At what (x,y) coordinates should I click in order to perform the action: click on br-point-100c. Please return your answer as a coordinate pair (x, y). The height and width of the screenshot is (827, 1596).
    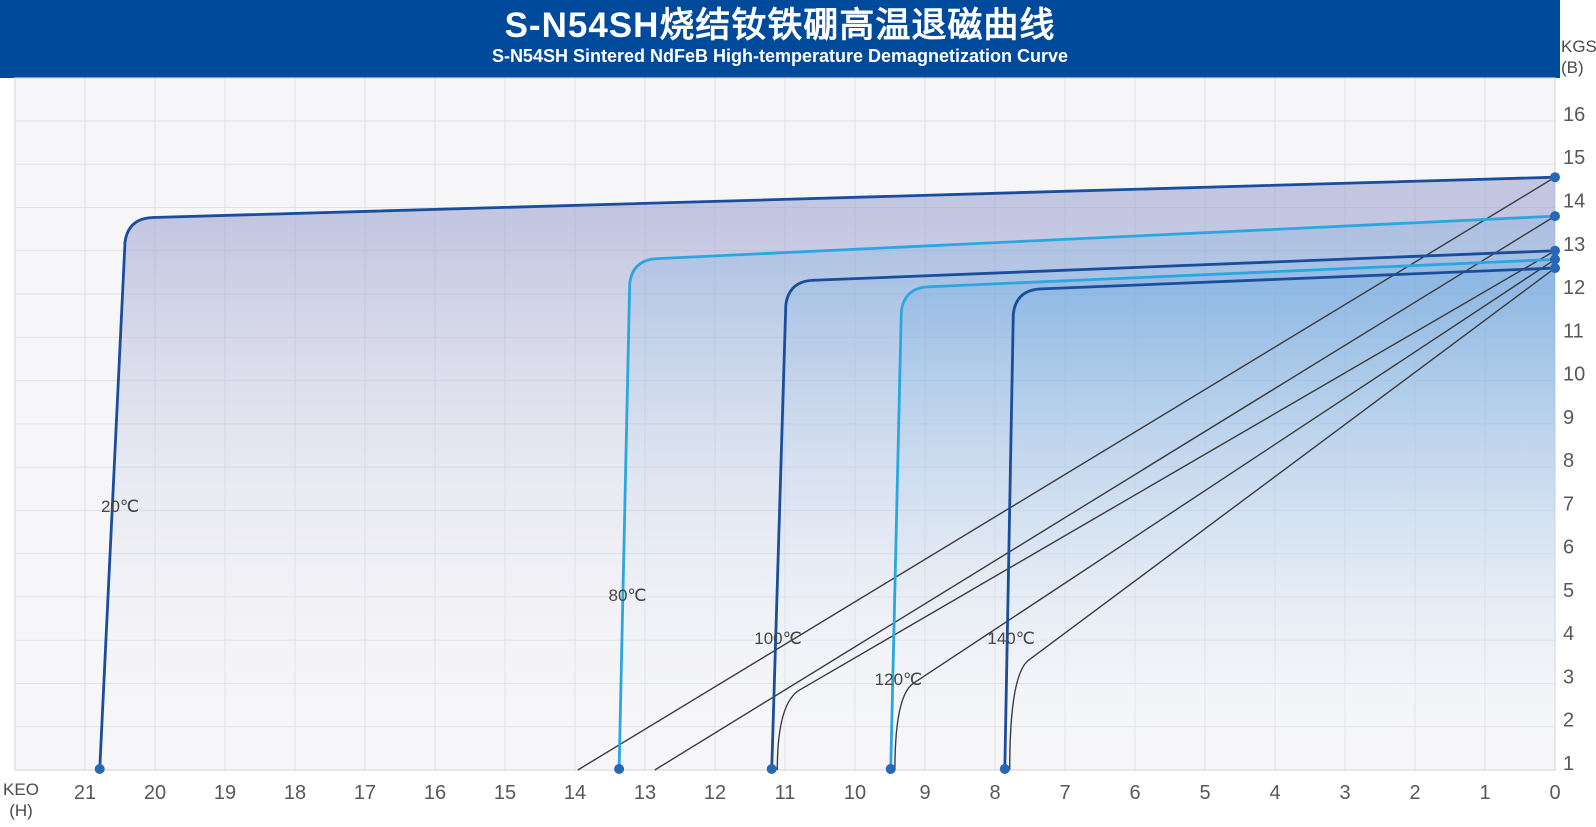
    Looking at the image, I should click on (1555, 250).